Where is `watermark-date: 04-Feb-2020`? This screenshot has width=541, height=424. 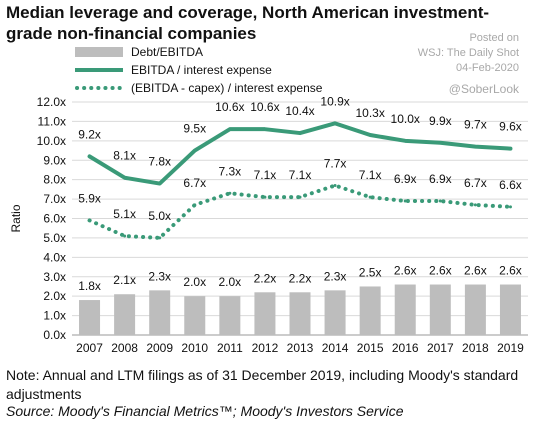
watermark-date: 04-Feb-2020 is located at coordinates (487, 68).